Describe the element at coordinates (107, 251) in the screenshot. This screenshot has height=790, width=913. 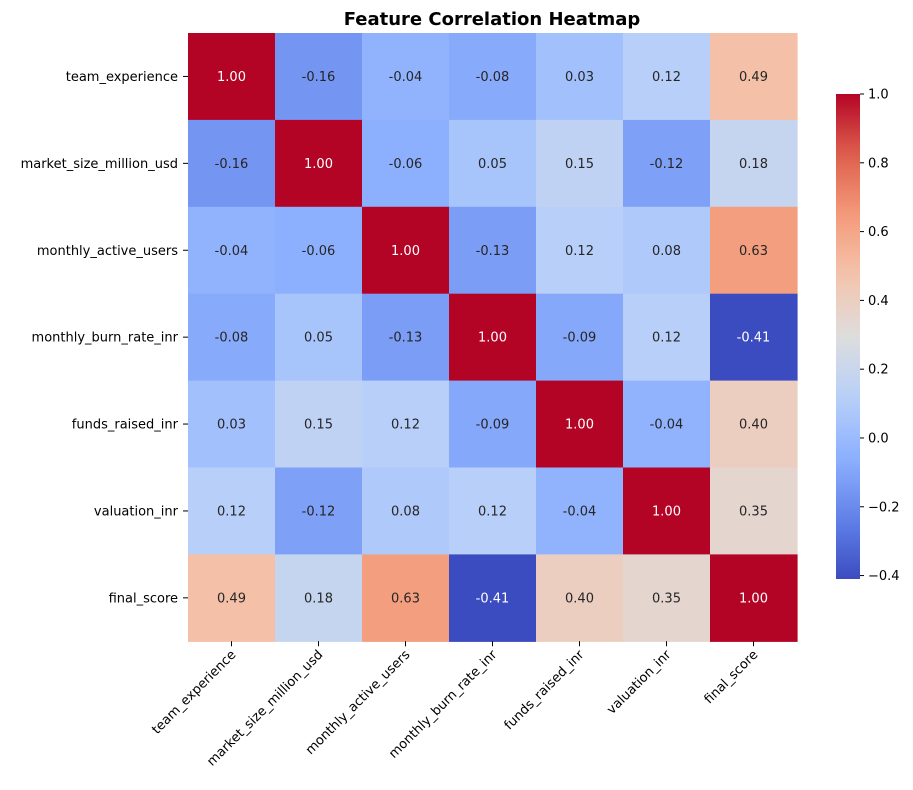
I see `y-tick-label: monthly_active_users` at that location.